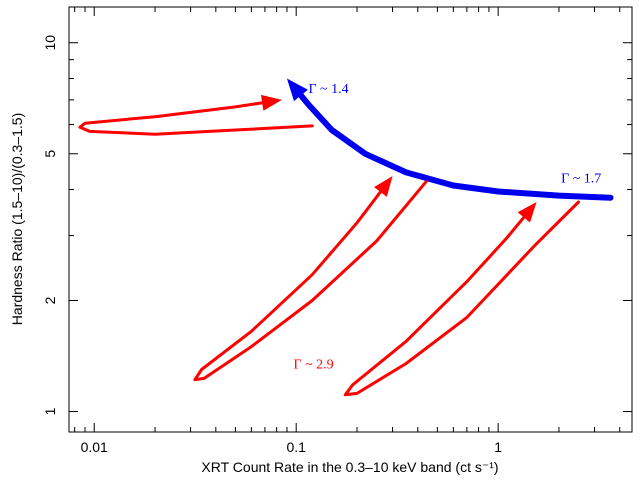 Image resolution: width=641 pixels, height=480 pixels. Describe the element at coordinates (581, 178) in the screenshot. I see `gamma-annotation: Γ ~ 1.7` at that location.